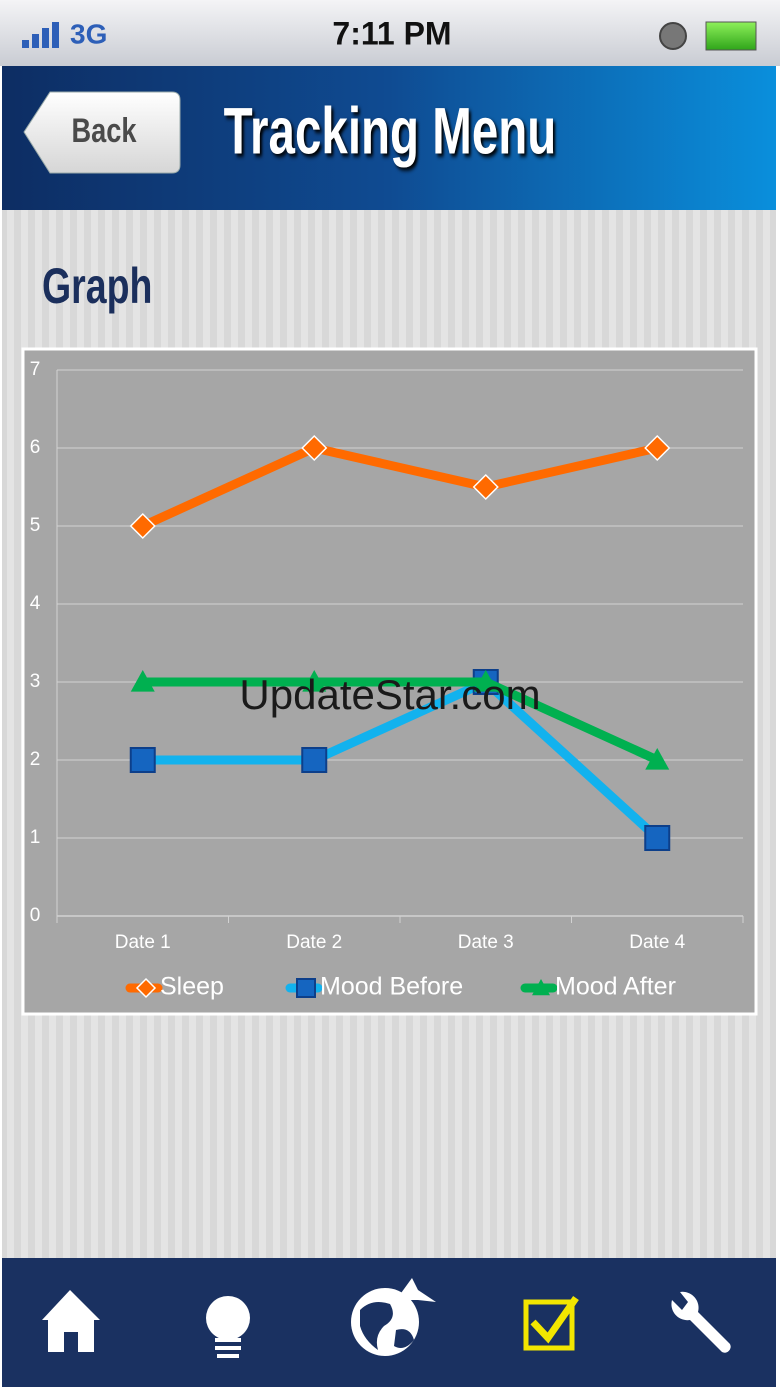 The height and width of the screenshot is (1387, 780). Describe the element at coordinates (35, 369) in the screenshot. I see `y-tick-label: 7` at that location.